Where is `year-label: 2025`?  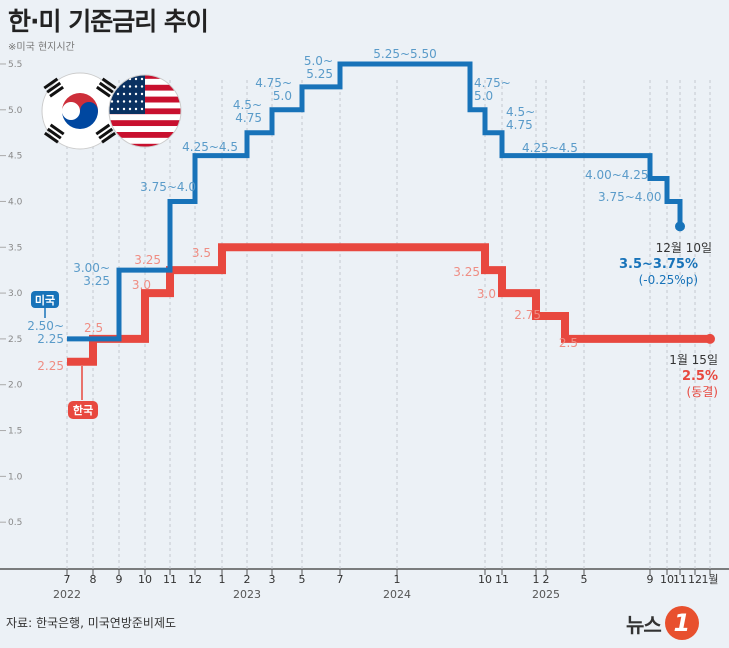
year-label: 2025 is located at coordinates (546, 594).